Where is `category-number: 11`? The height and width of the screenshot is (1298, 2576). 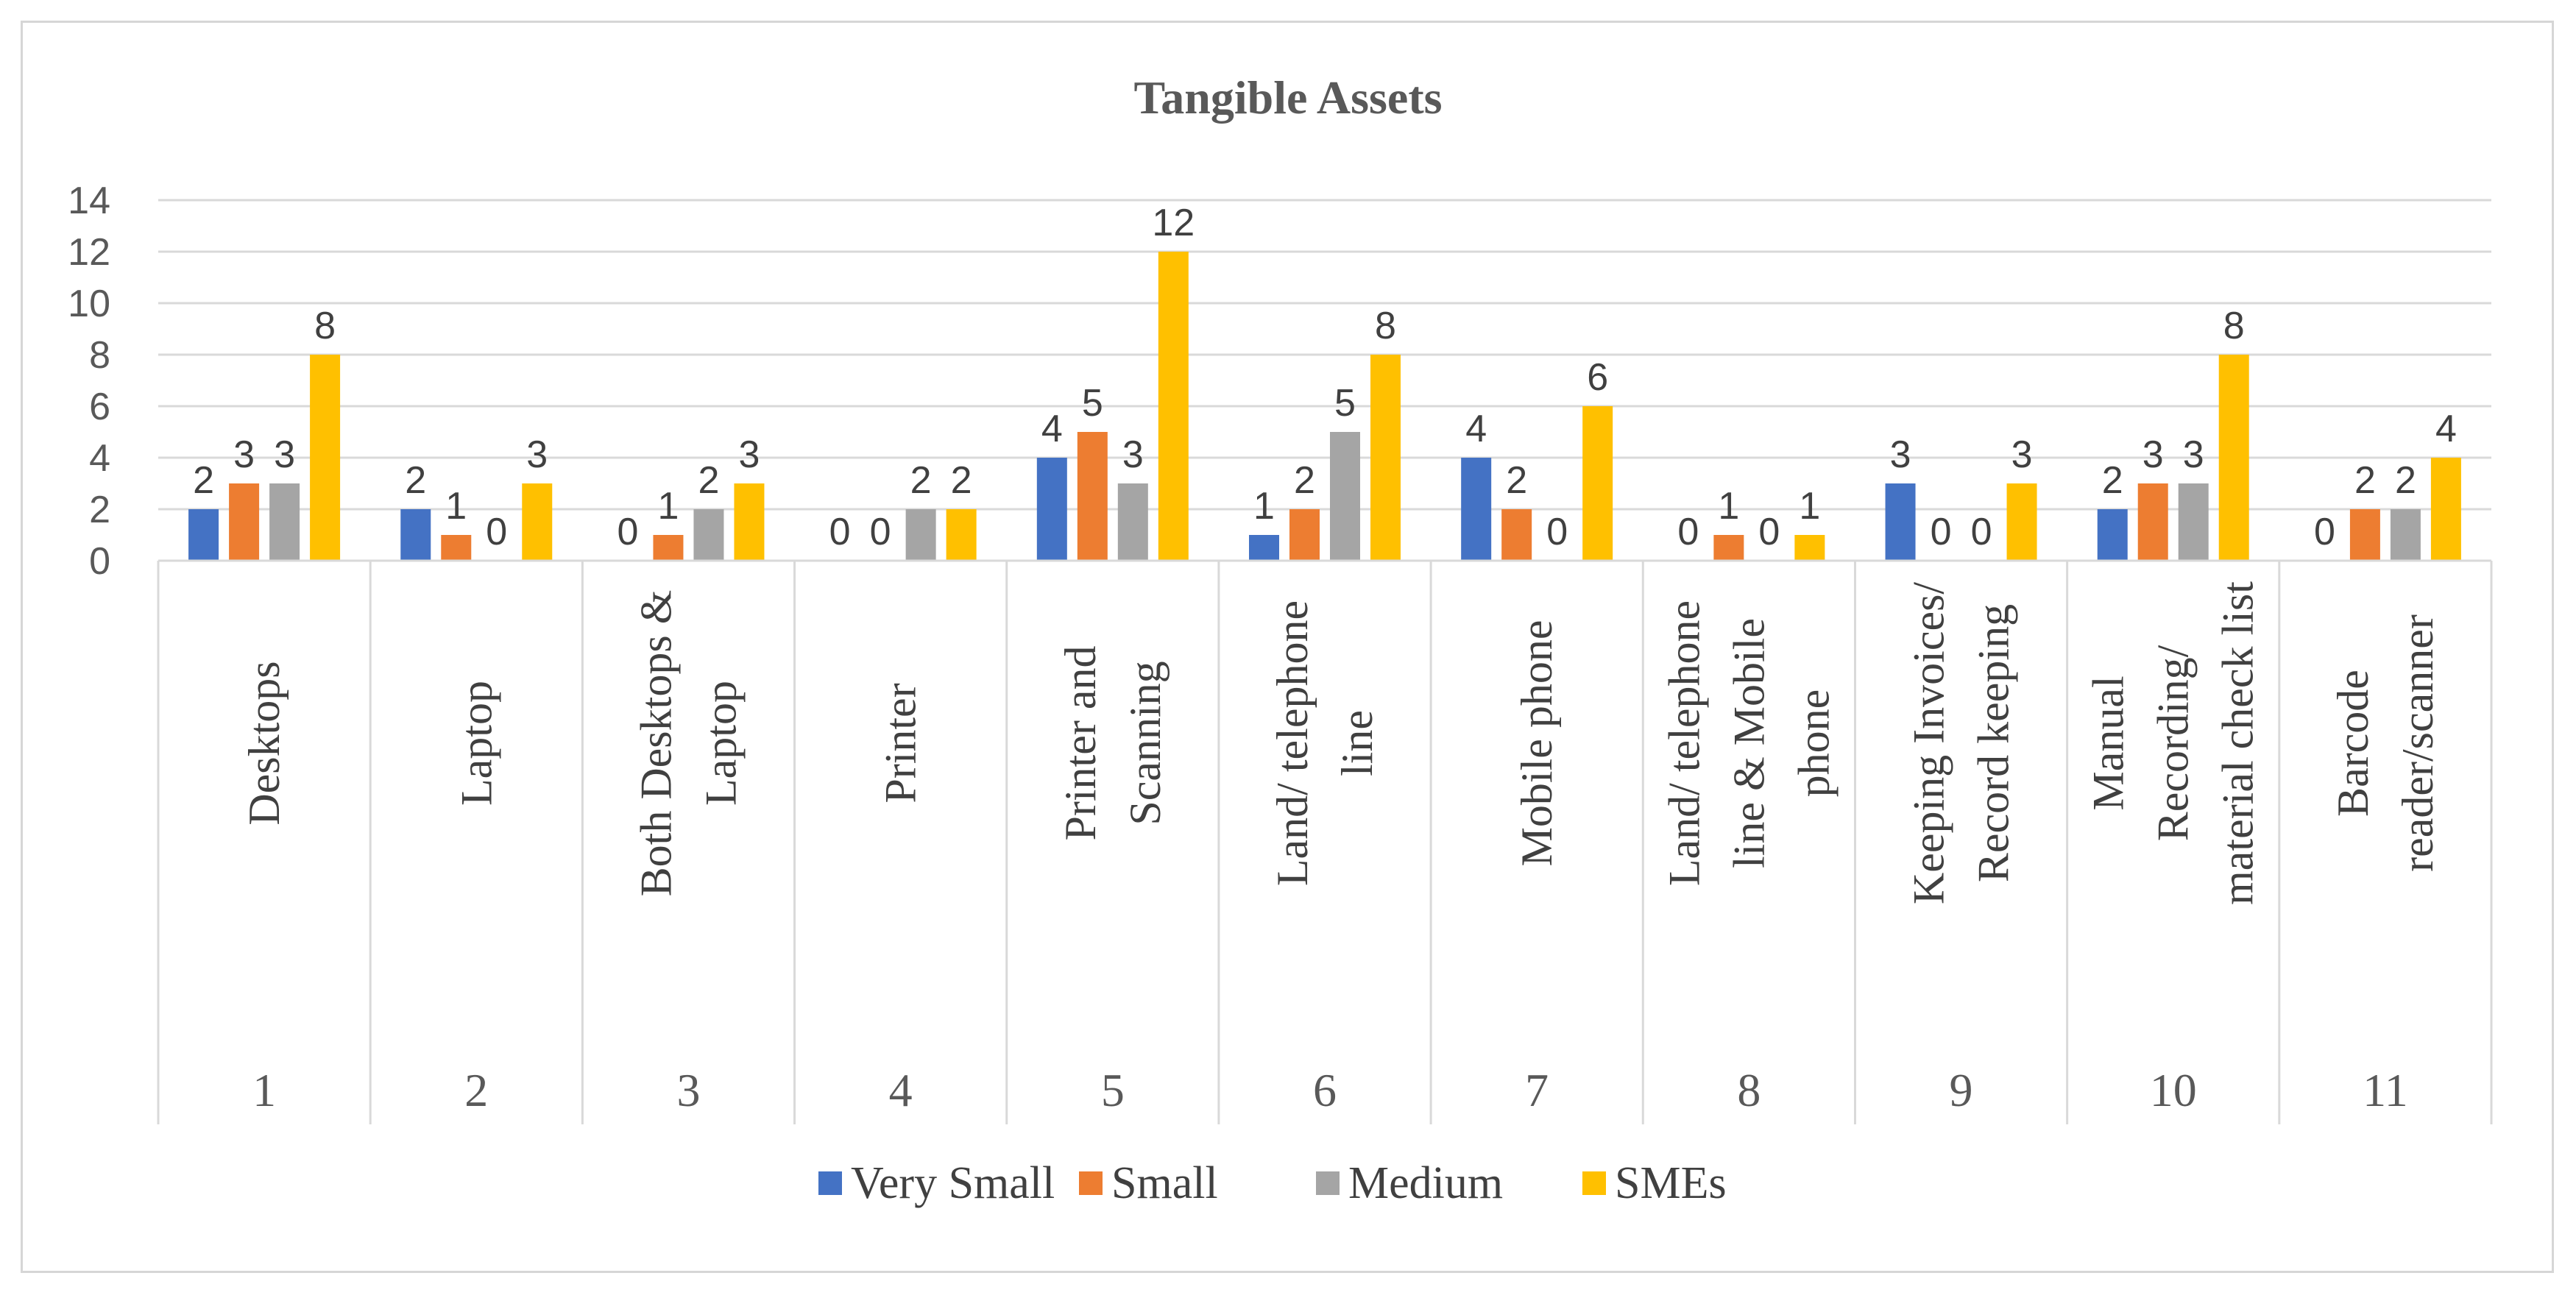
category-number: 11 is located at coordinates (2385, 1090).